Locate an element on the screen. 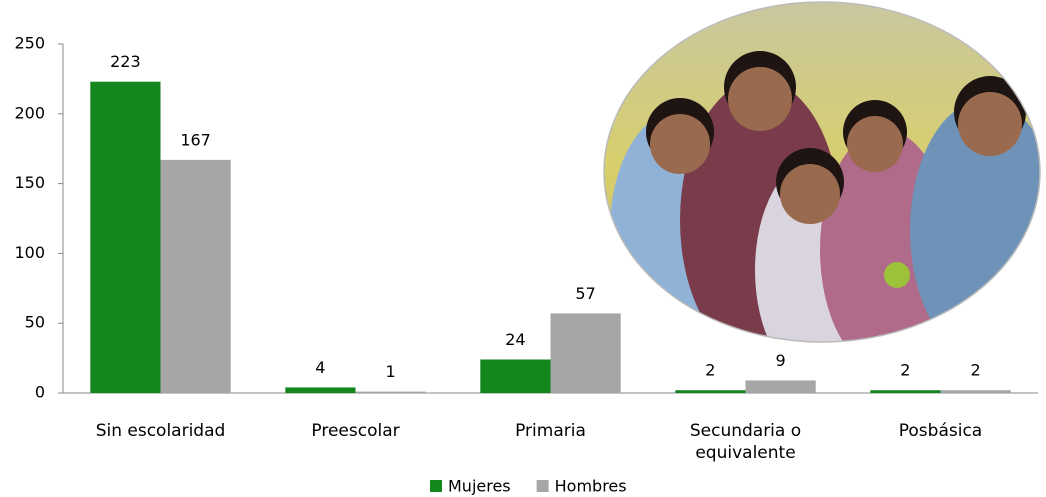  y-tick-label: 200 is located at coordinates (29, 112).